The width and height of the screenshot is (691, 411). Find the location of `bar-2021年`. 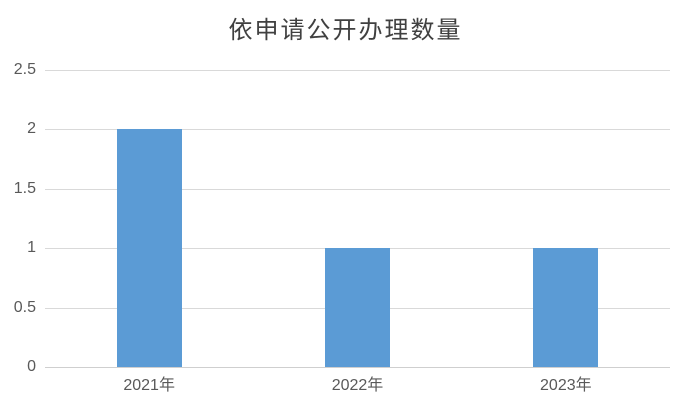

bar-2021年 is located at coordinates (149, 248).